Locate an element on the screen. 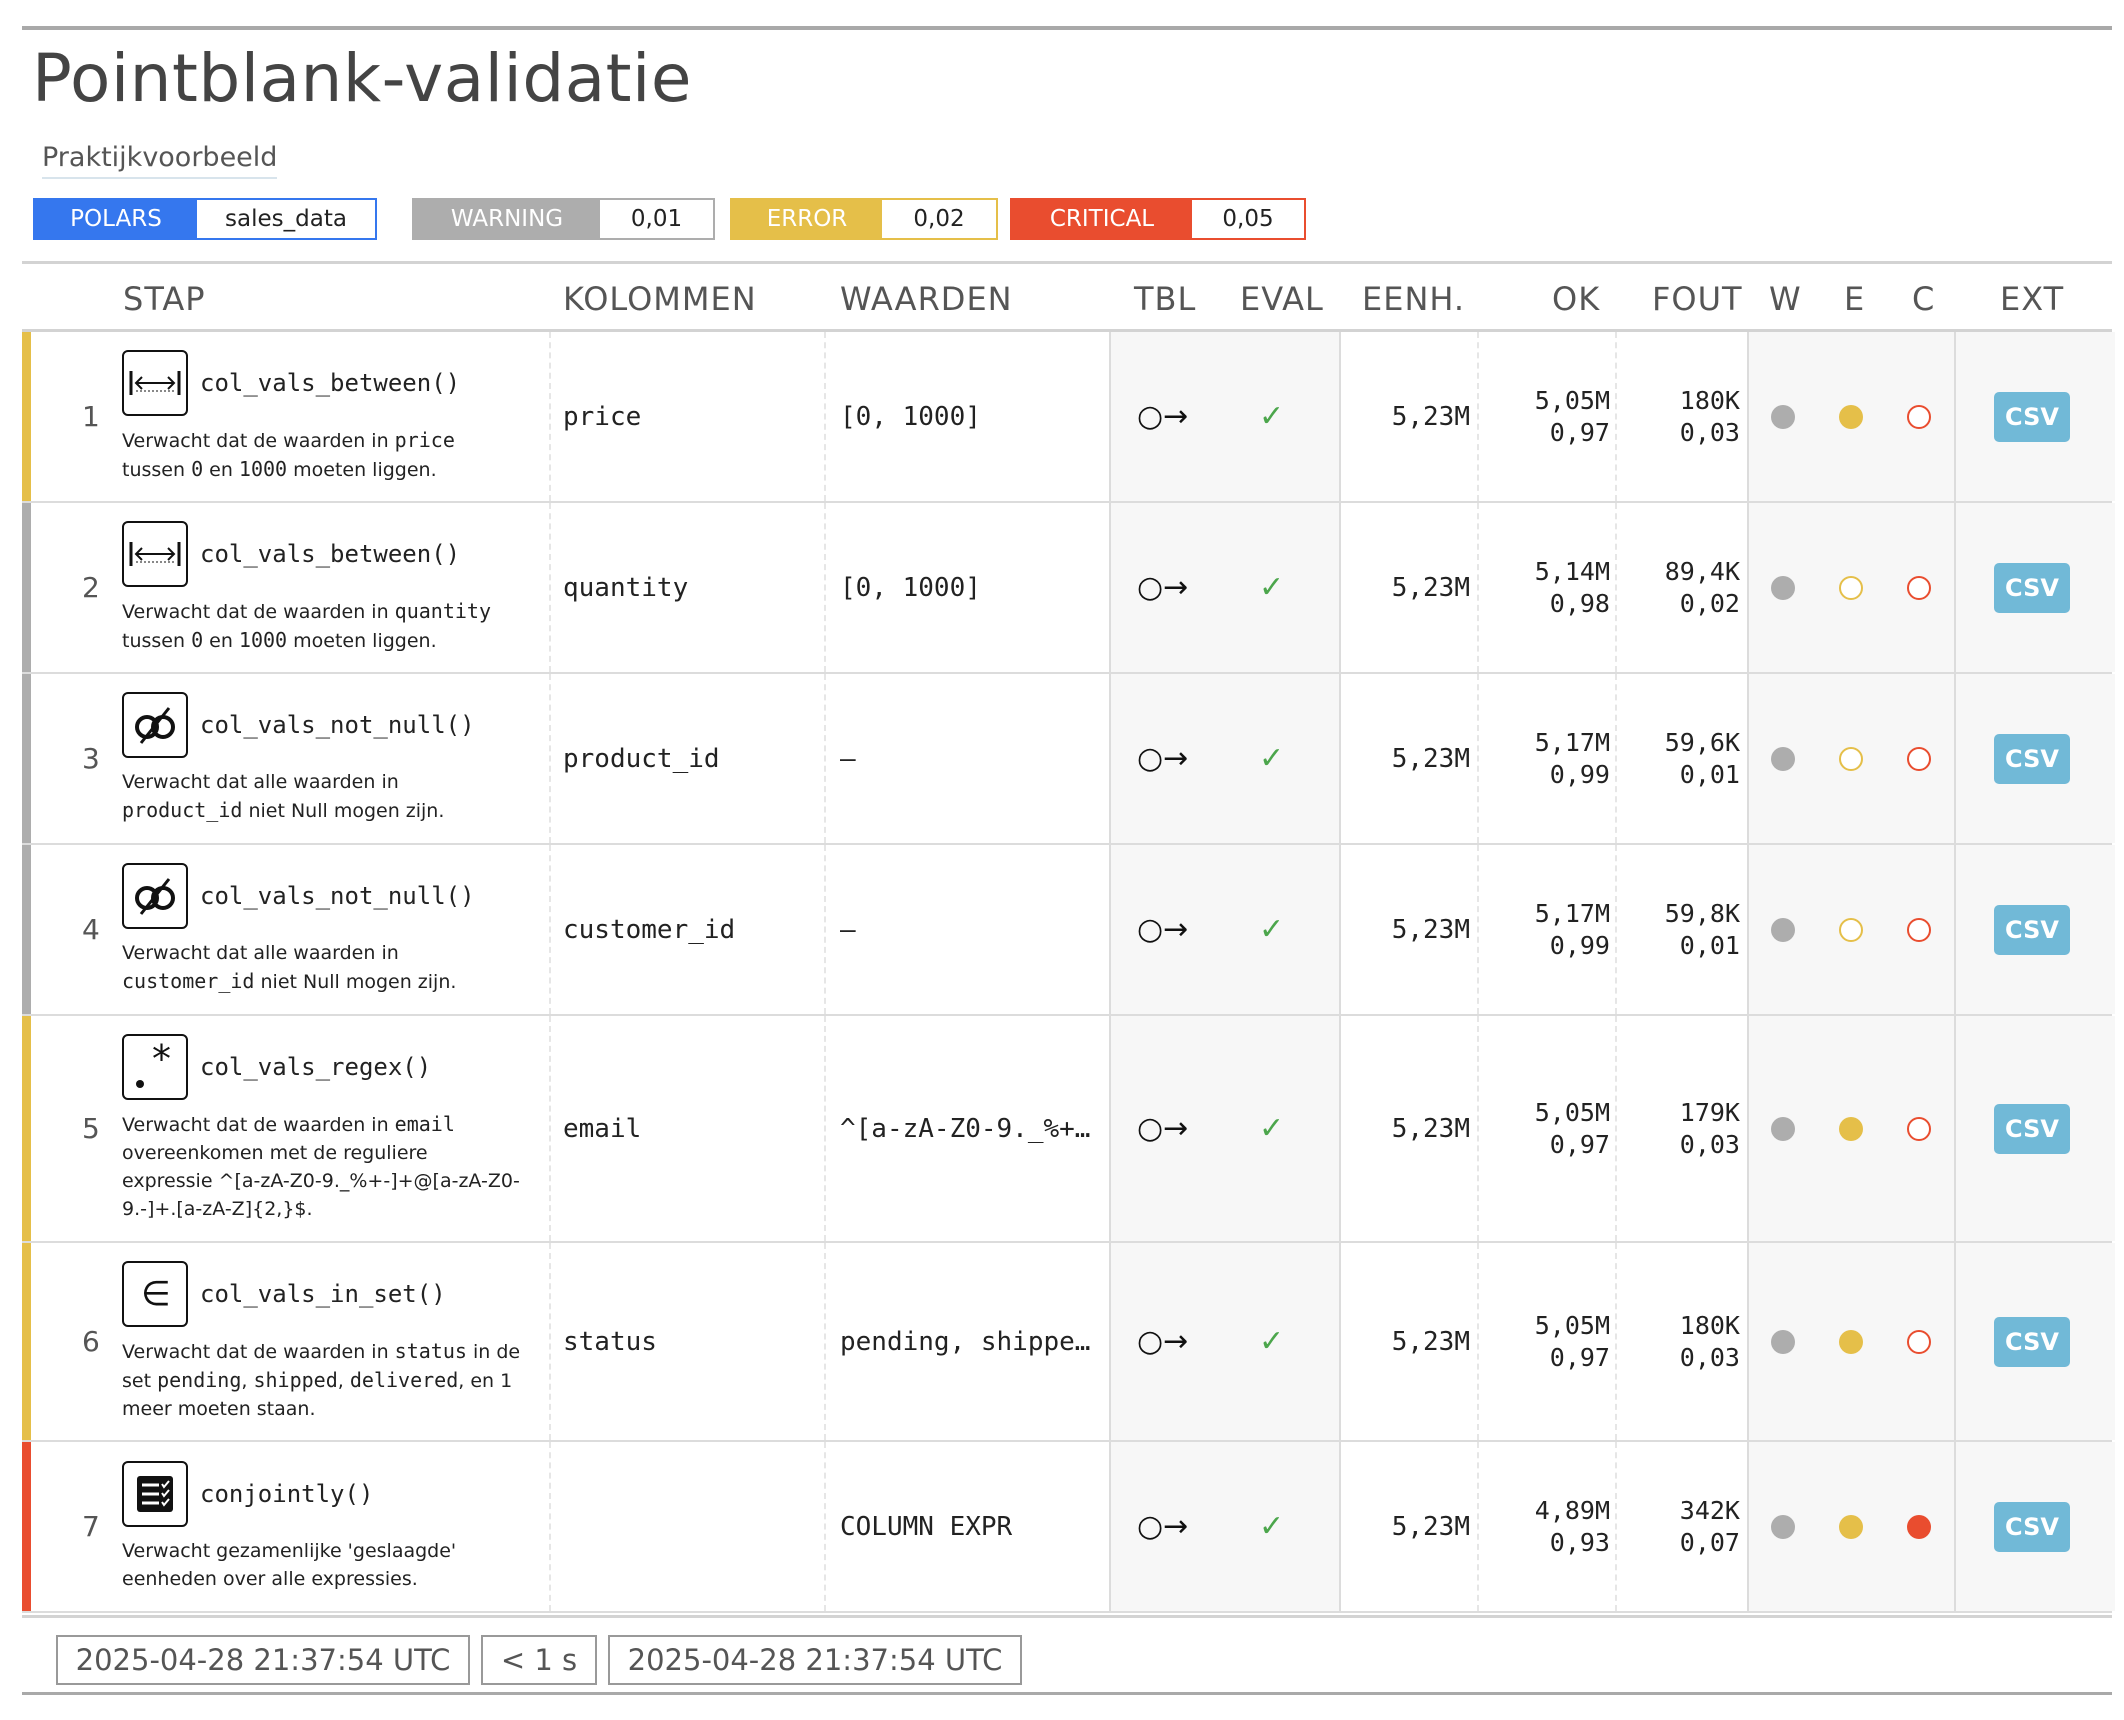 The image size is (2124, 1720). description-text: , is located at coordinates (247, 1380).